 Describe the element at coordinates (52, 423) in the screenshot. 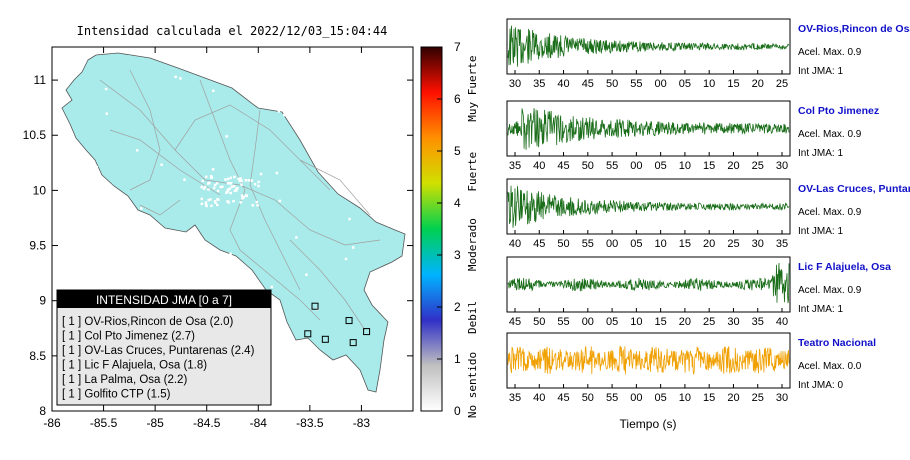

I see `map-x-tick-label: -86` at that location.